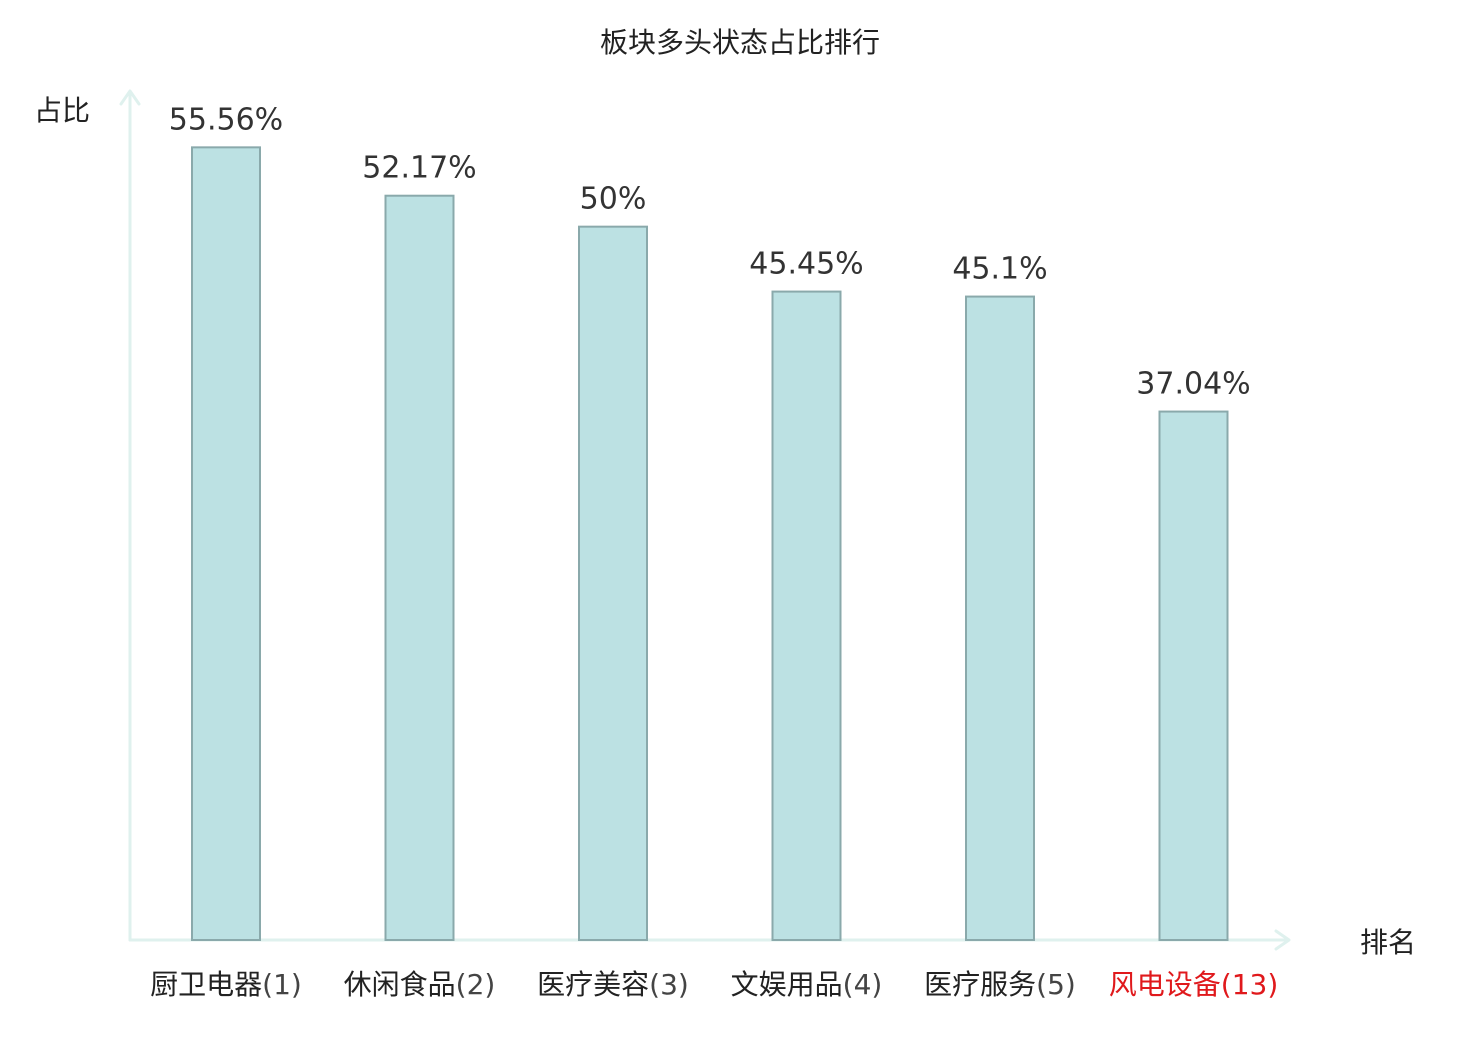 The image size is (1480, 1040). What do you see at coordinates (863, 984) in the screenshot?
I see `category-rank: (4)` at bounding box center [863, 984].